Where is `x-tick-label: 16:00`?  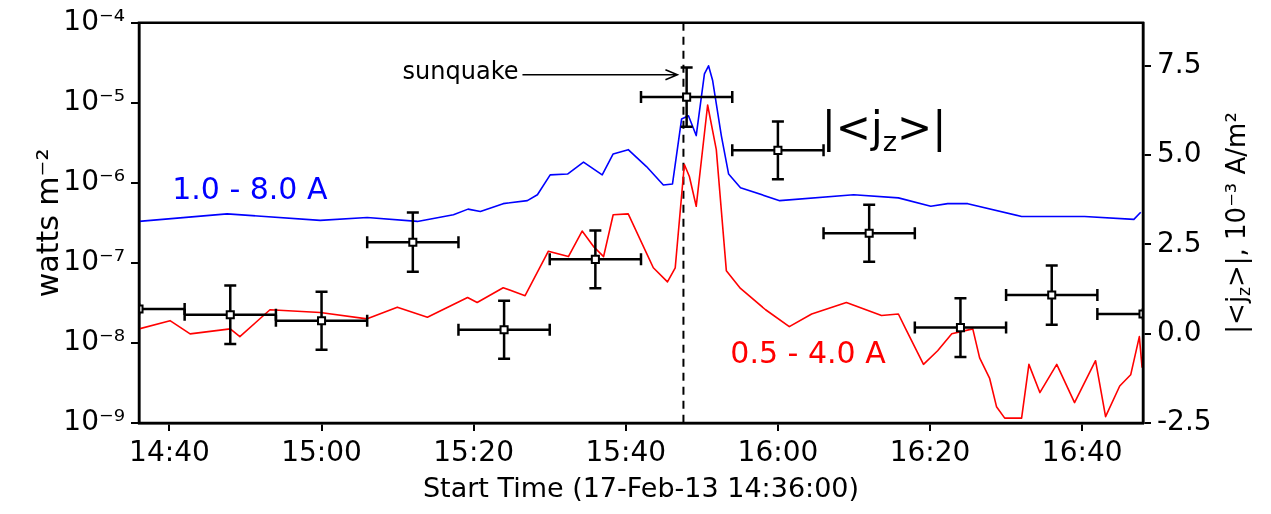 x-tick-label: 16:00 is located at coordinates (778, 452).